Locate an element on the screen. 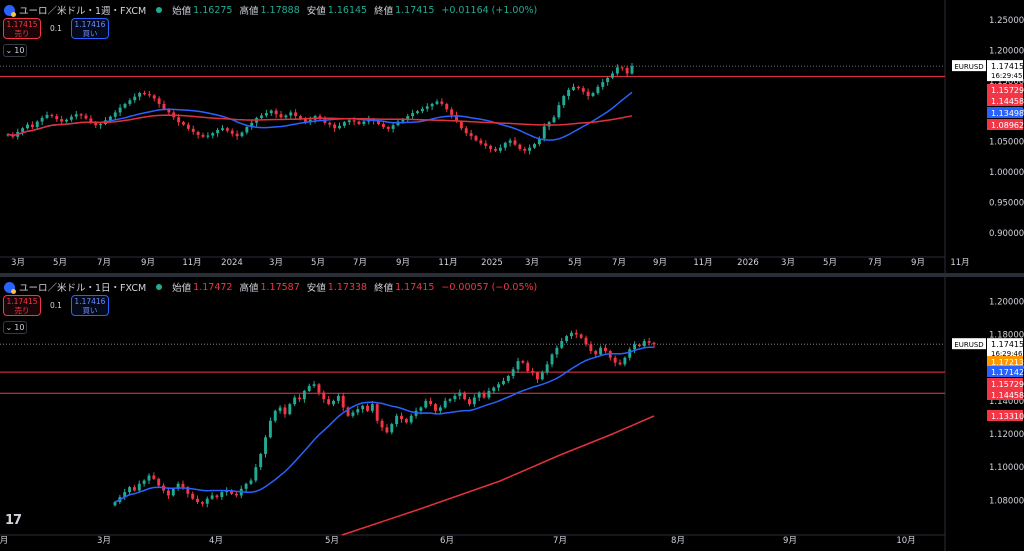  pane-divider is located at coordinates (512, 275).